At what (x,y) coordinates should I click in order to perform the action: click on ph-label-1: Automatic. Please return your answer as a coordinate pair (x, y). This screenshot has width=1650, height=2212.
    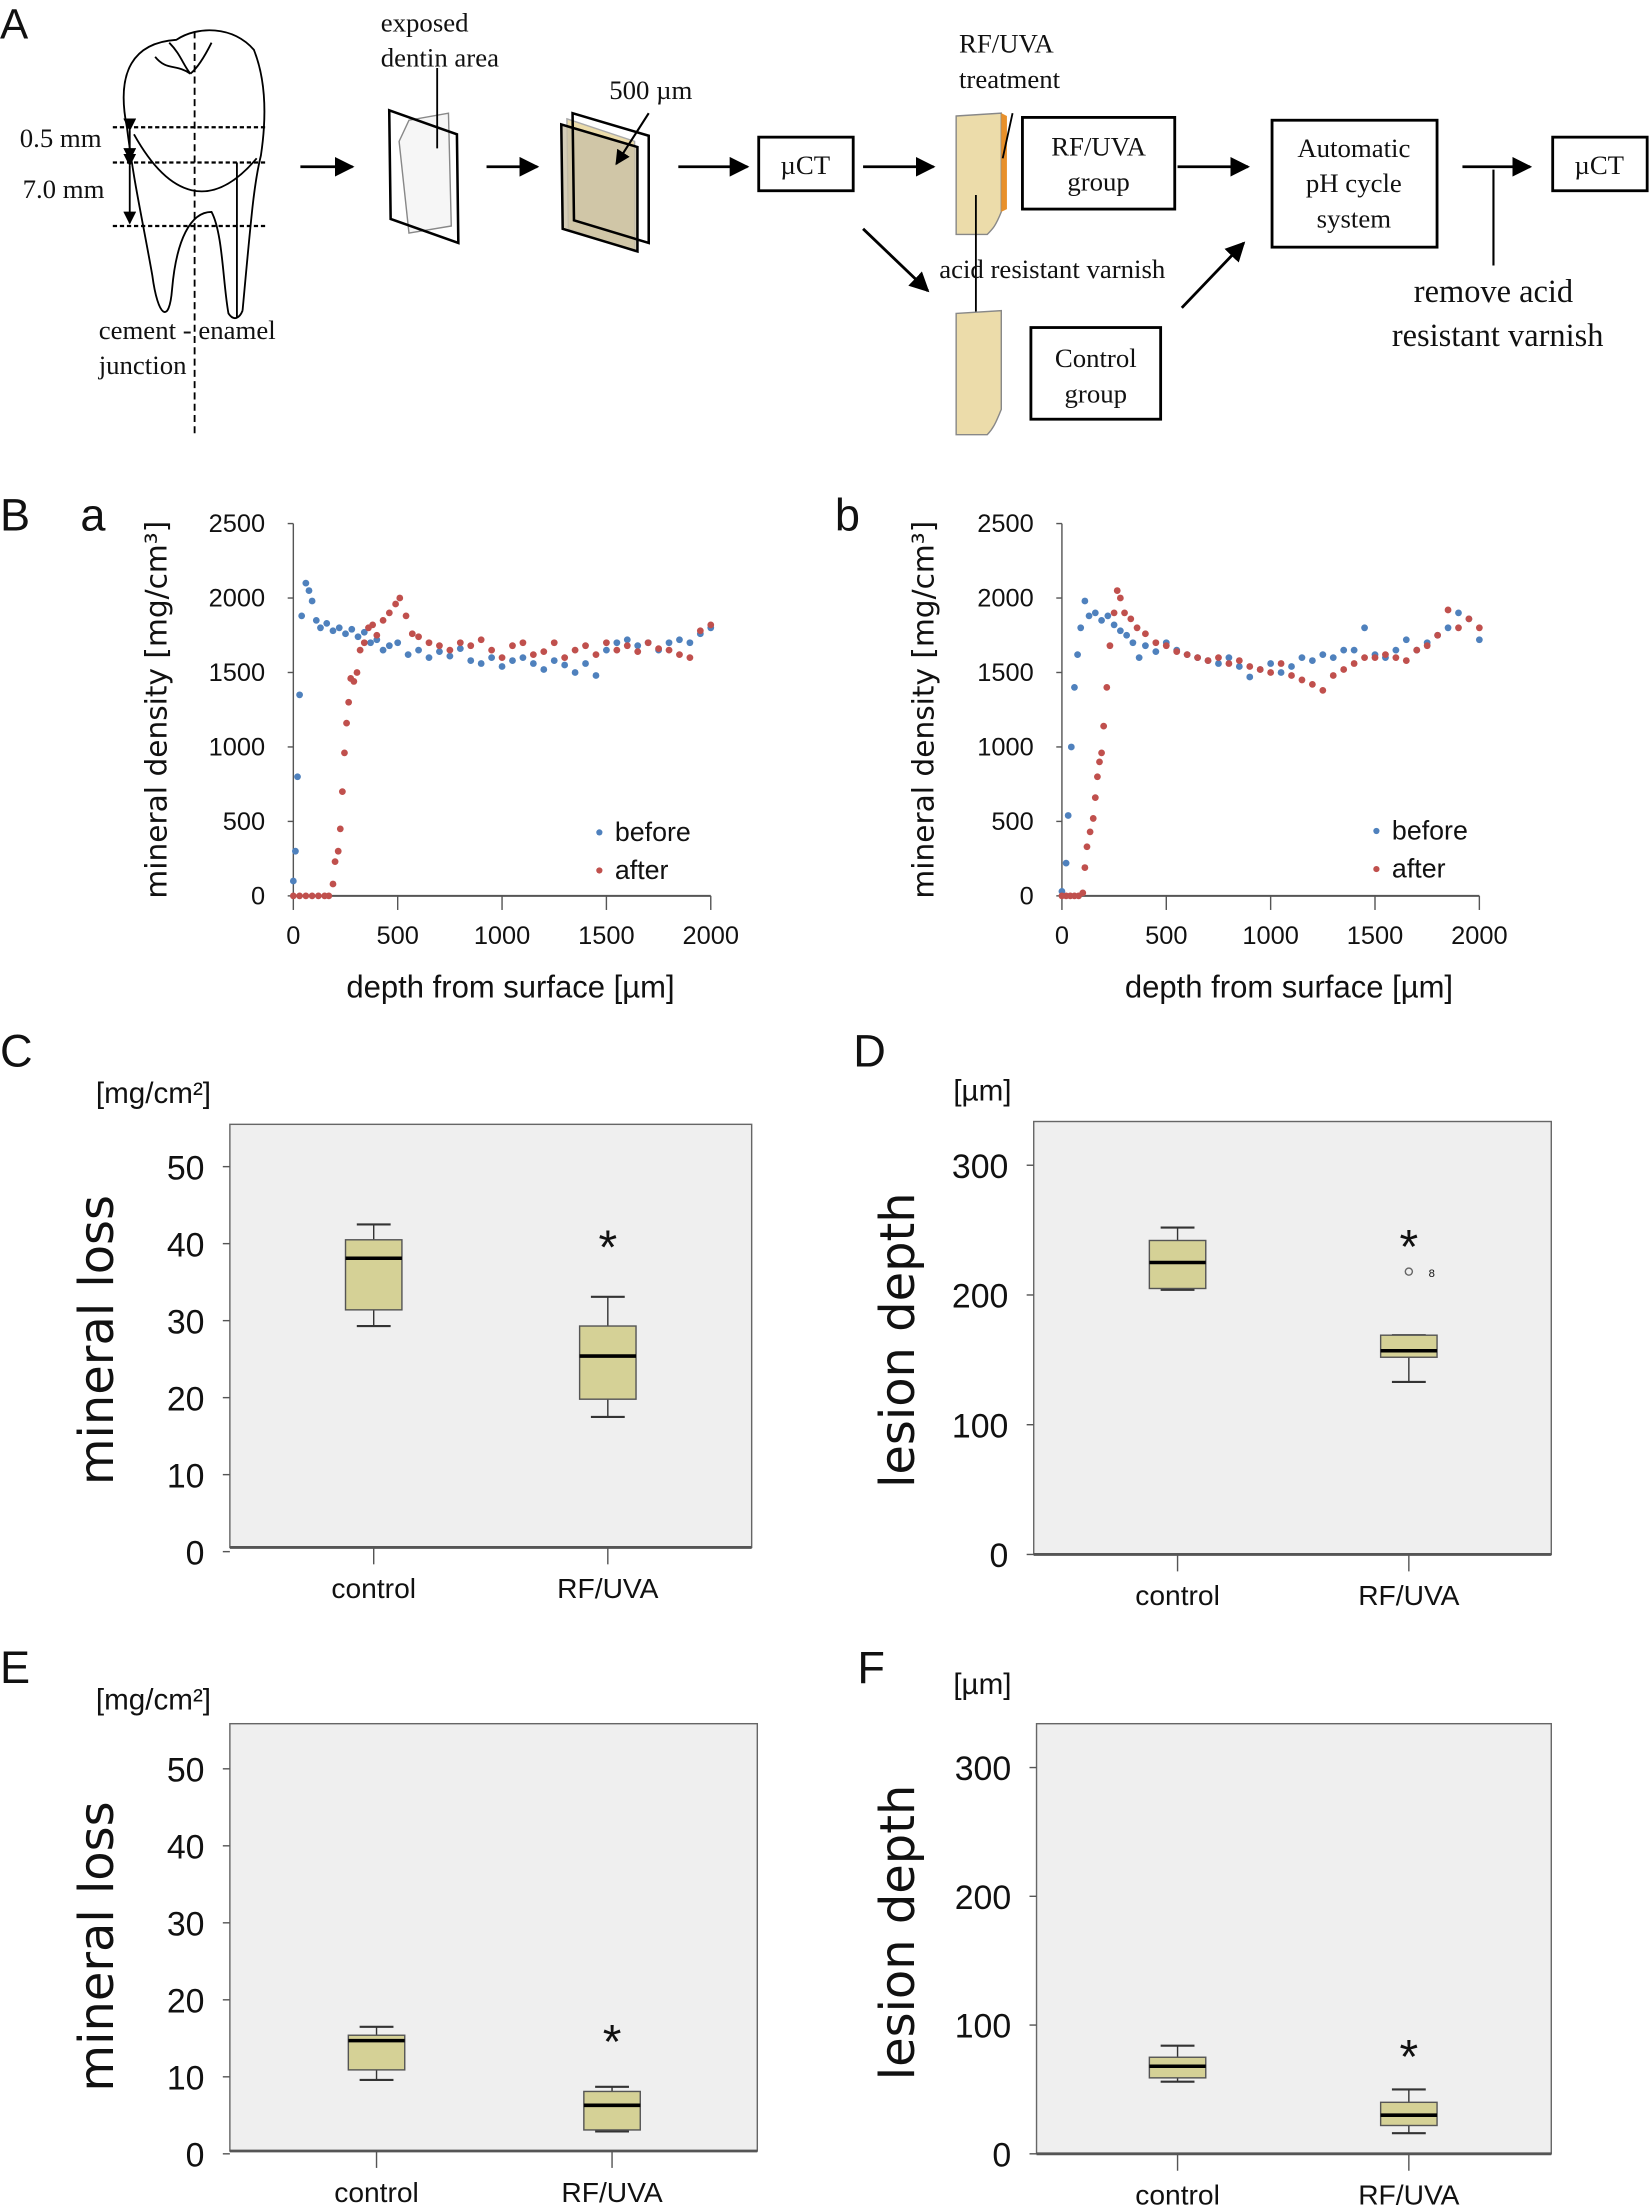
    Looking at the image, I should click on (1353, 148).